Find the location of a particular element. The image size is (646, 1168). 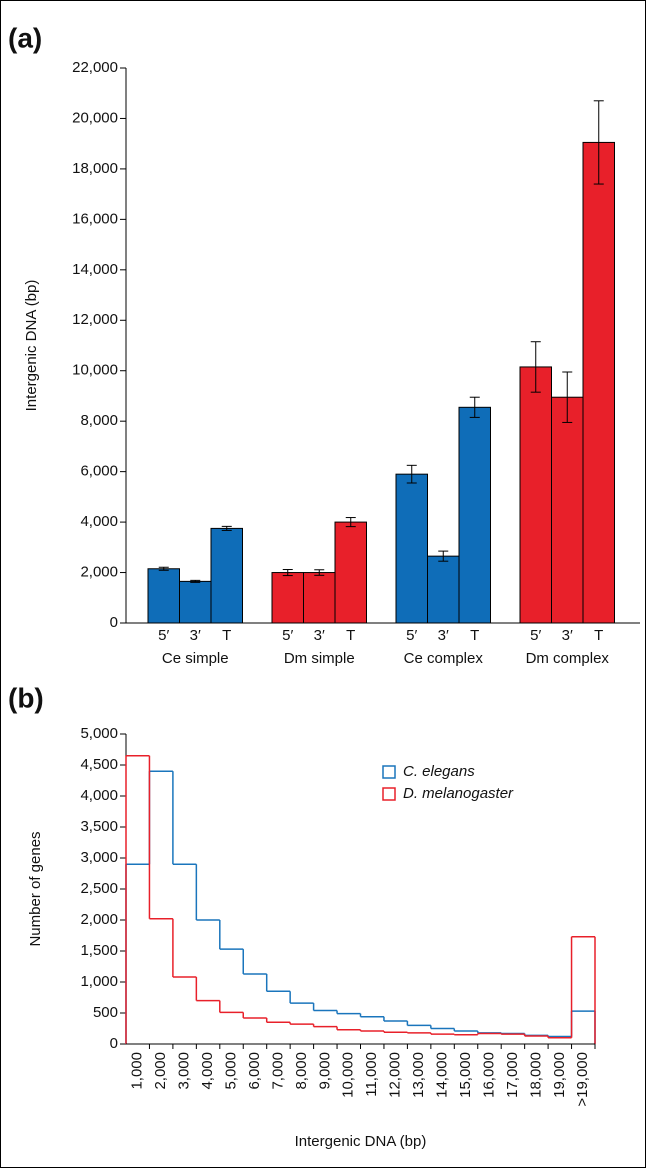

y-tick-label: 14,000 is located at coordinates (95, 269).